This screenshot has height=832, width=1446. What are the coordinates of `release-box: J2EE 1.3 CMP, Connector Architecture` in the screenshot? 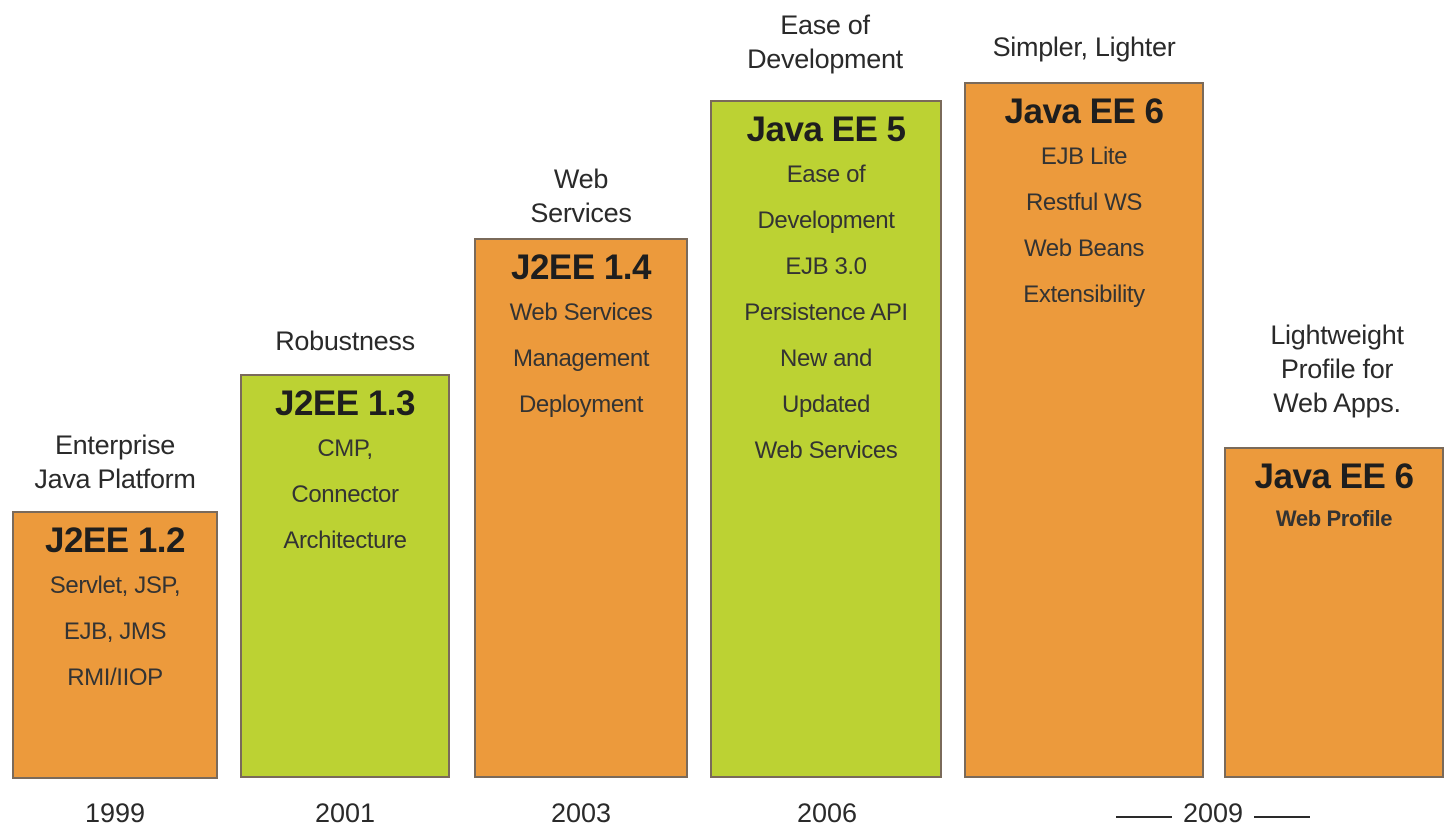 It's located at (345, 576).